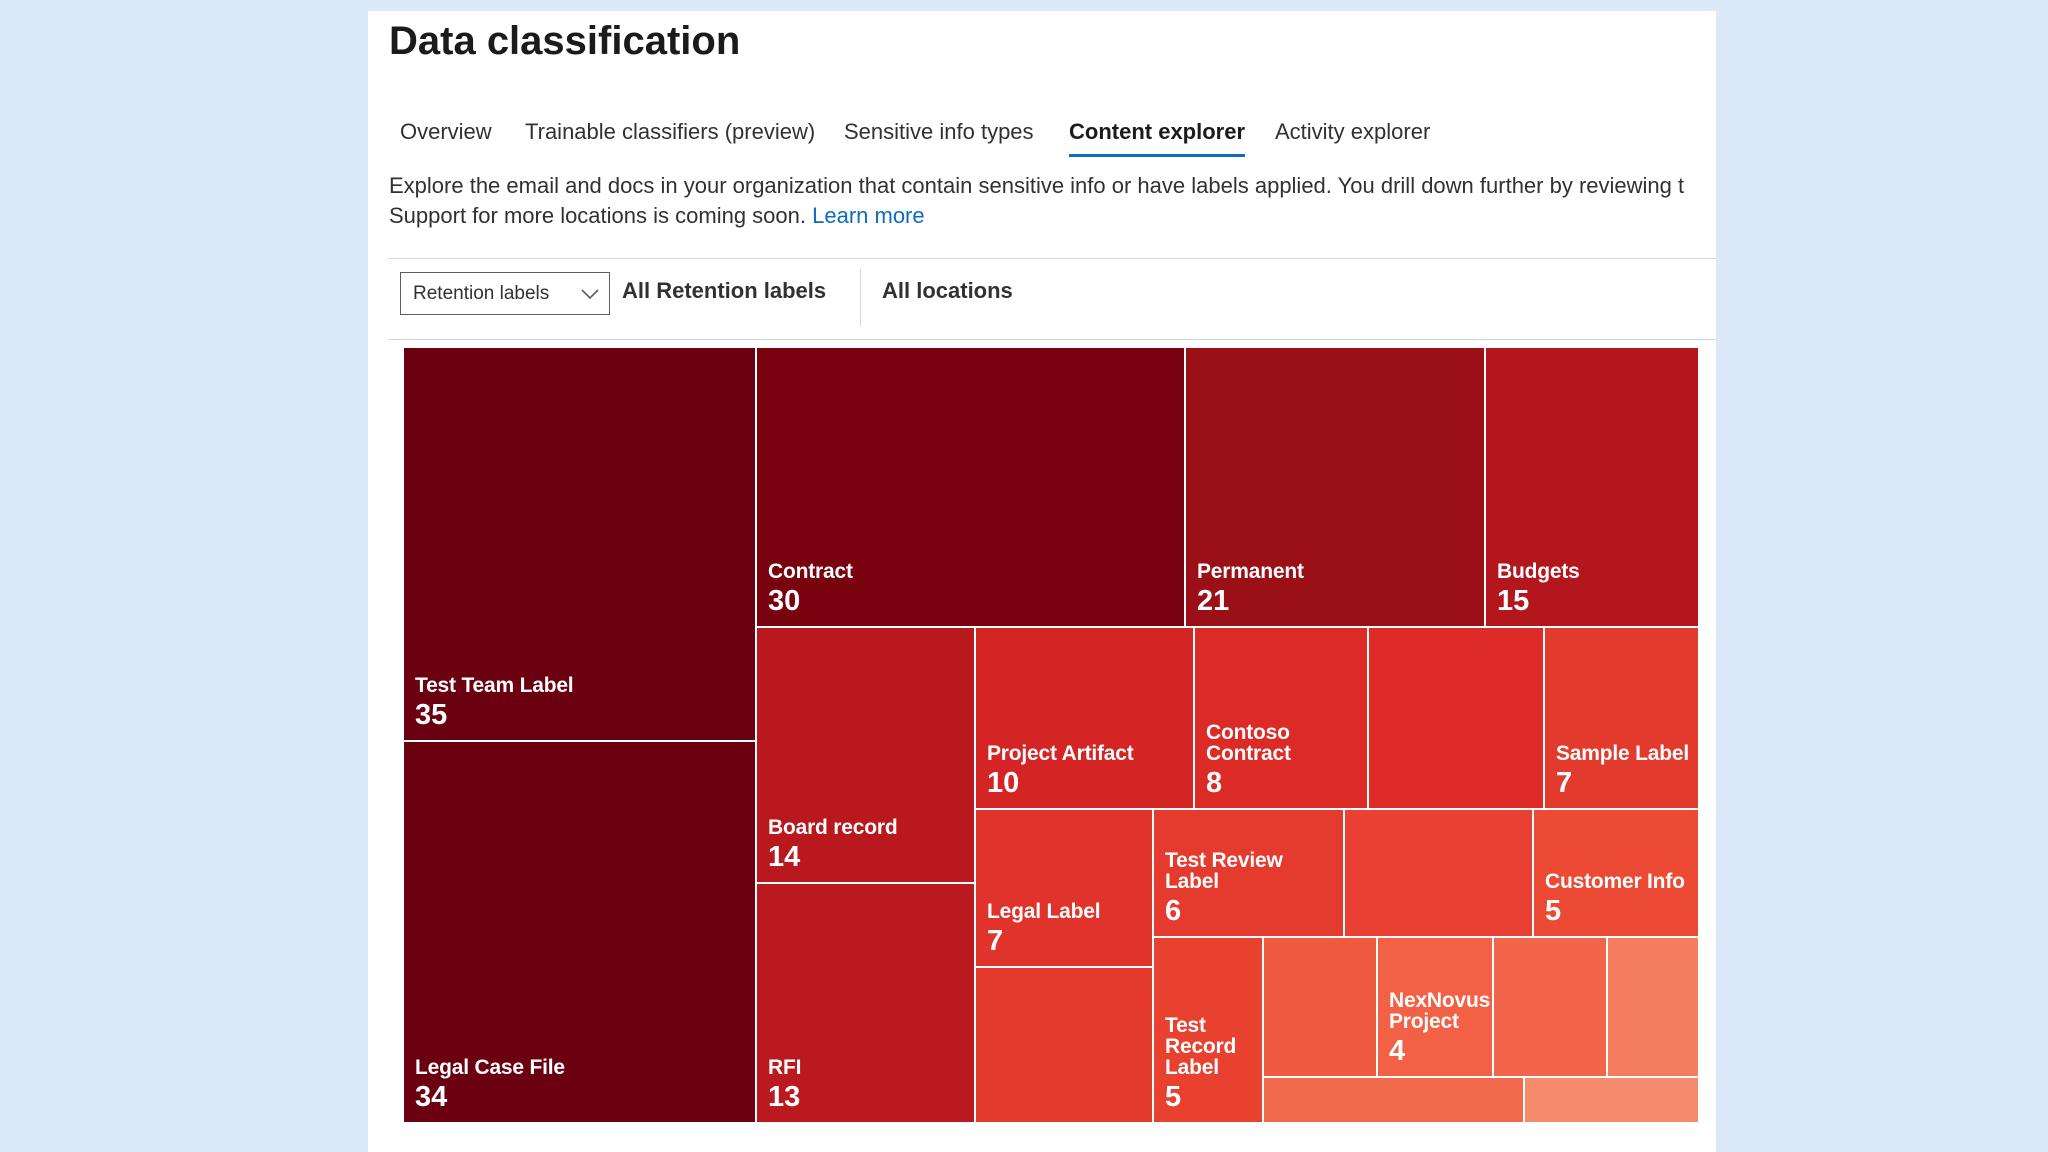  What do you see at coordinates (590, 296) in the screenshot?
I see `chevron-down-icon` at bounding box center [590, 296].